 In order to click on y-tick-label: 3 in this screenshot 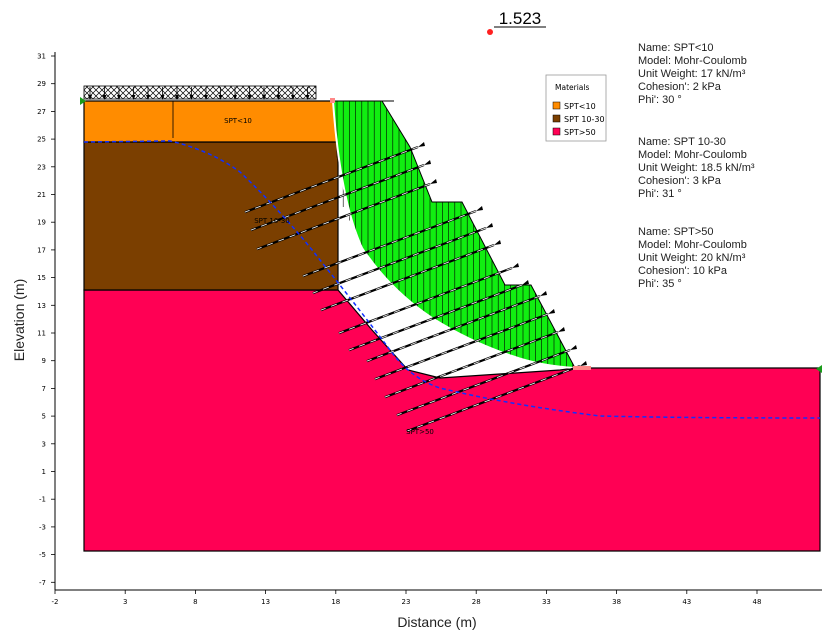, I will do `click(44, 444)`.